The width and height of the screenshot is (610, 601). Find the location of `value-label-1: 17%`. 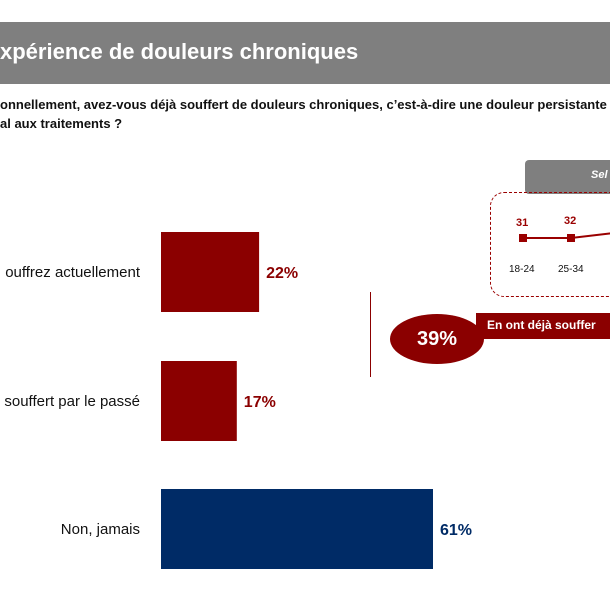

value-label-1: 17% is located at coordinates (260, 402).